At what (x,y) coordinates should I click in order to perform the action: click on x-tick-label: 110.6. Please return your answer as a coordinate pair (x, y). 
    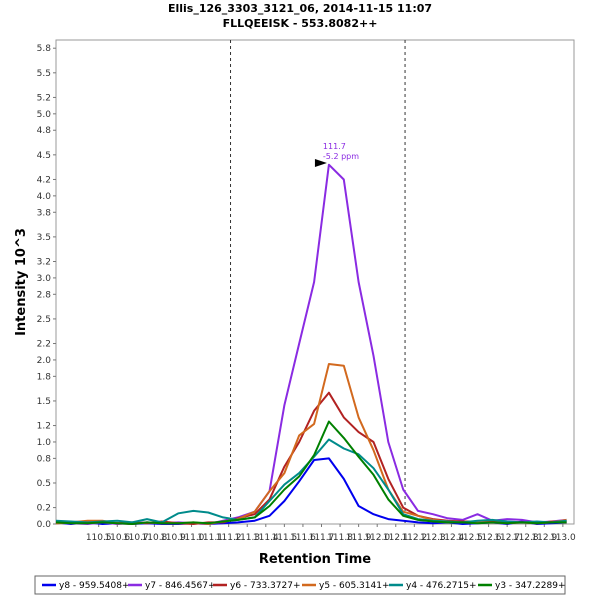
    Looking at the image, I should click on (117, 538).